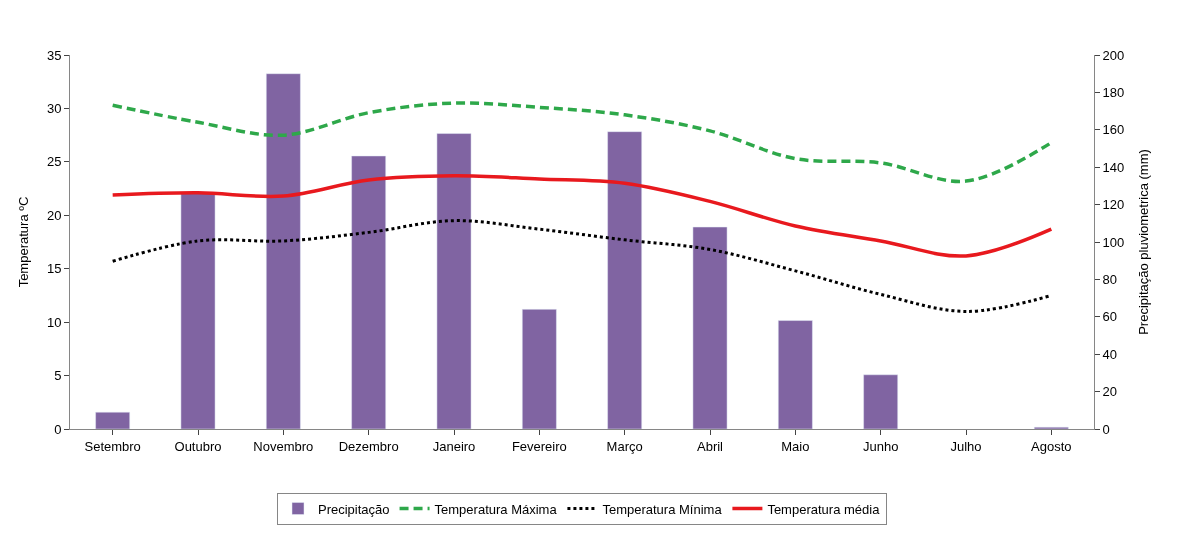 Image resolution: width=1204 pixels, height=536 pixels. What do you see at coordinates (1113, 55) in the screenshot?
I see `y2-tick-label: 200` at bounding box center [1113, 55].